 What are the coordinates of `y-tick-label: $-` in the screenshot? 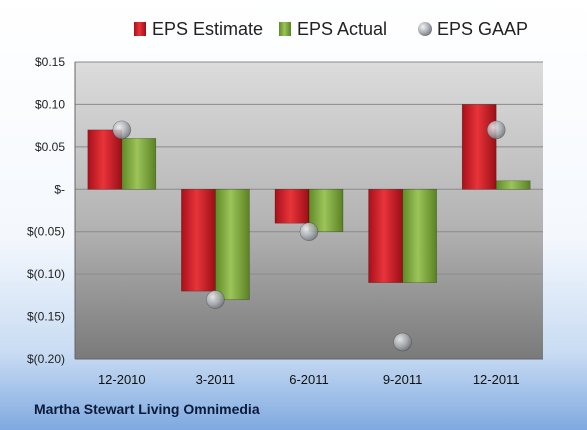 It's located at (59, 189).